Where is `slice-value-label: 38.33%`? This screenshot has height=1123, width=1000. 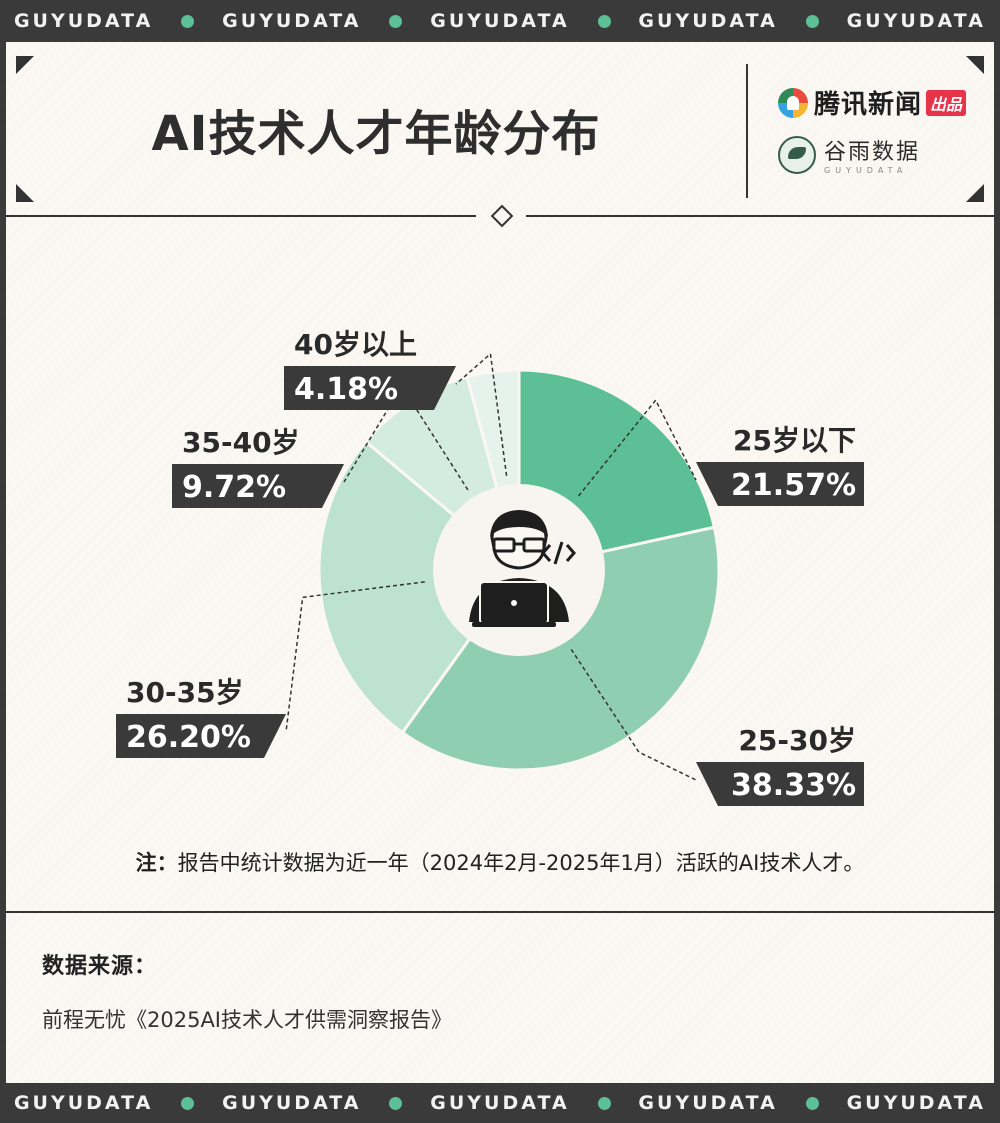
slice-value-label: 38.33% is located at coordinates (793, 785).